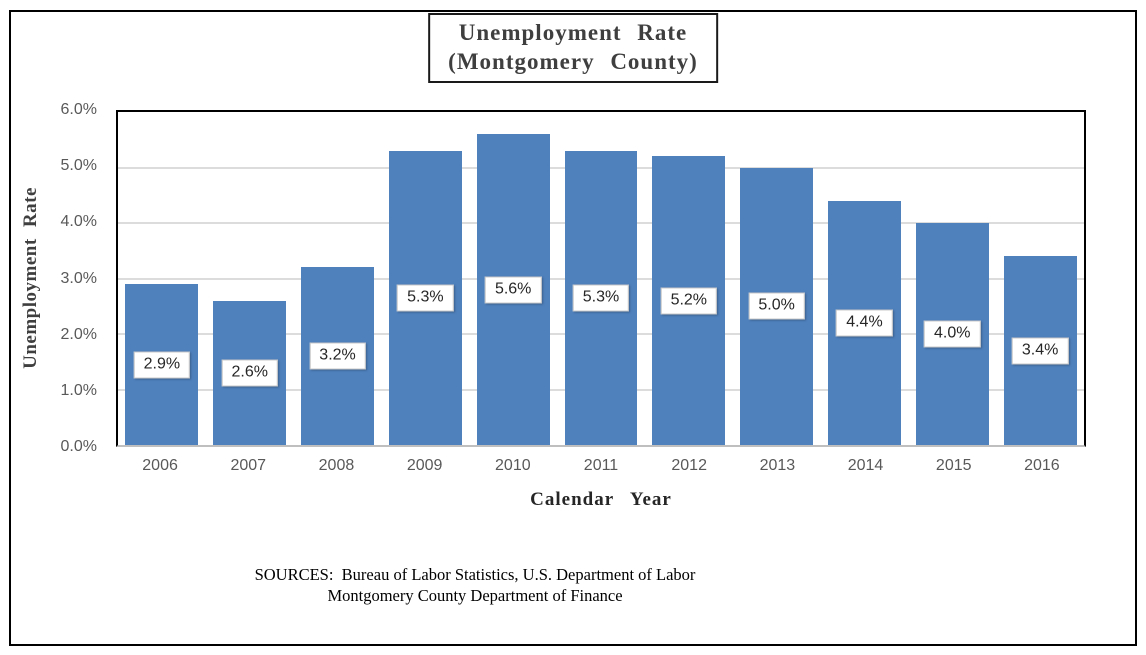 The width and height of the screenshot is (1146, 655). I want to click on y-tick-label: 1.0%, so click(78, 390).